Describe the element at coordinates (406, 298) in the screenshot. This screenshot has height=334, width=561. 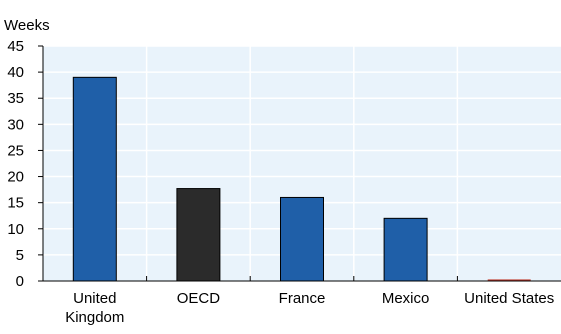
I see `x-tick-label: Mexico` at that location.